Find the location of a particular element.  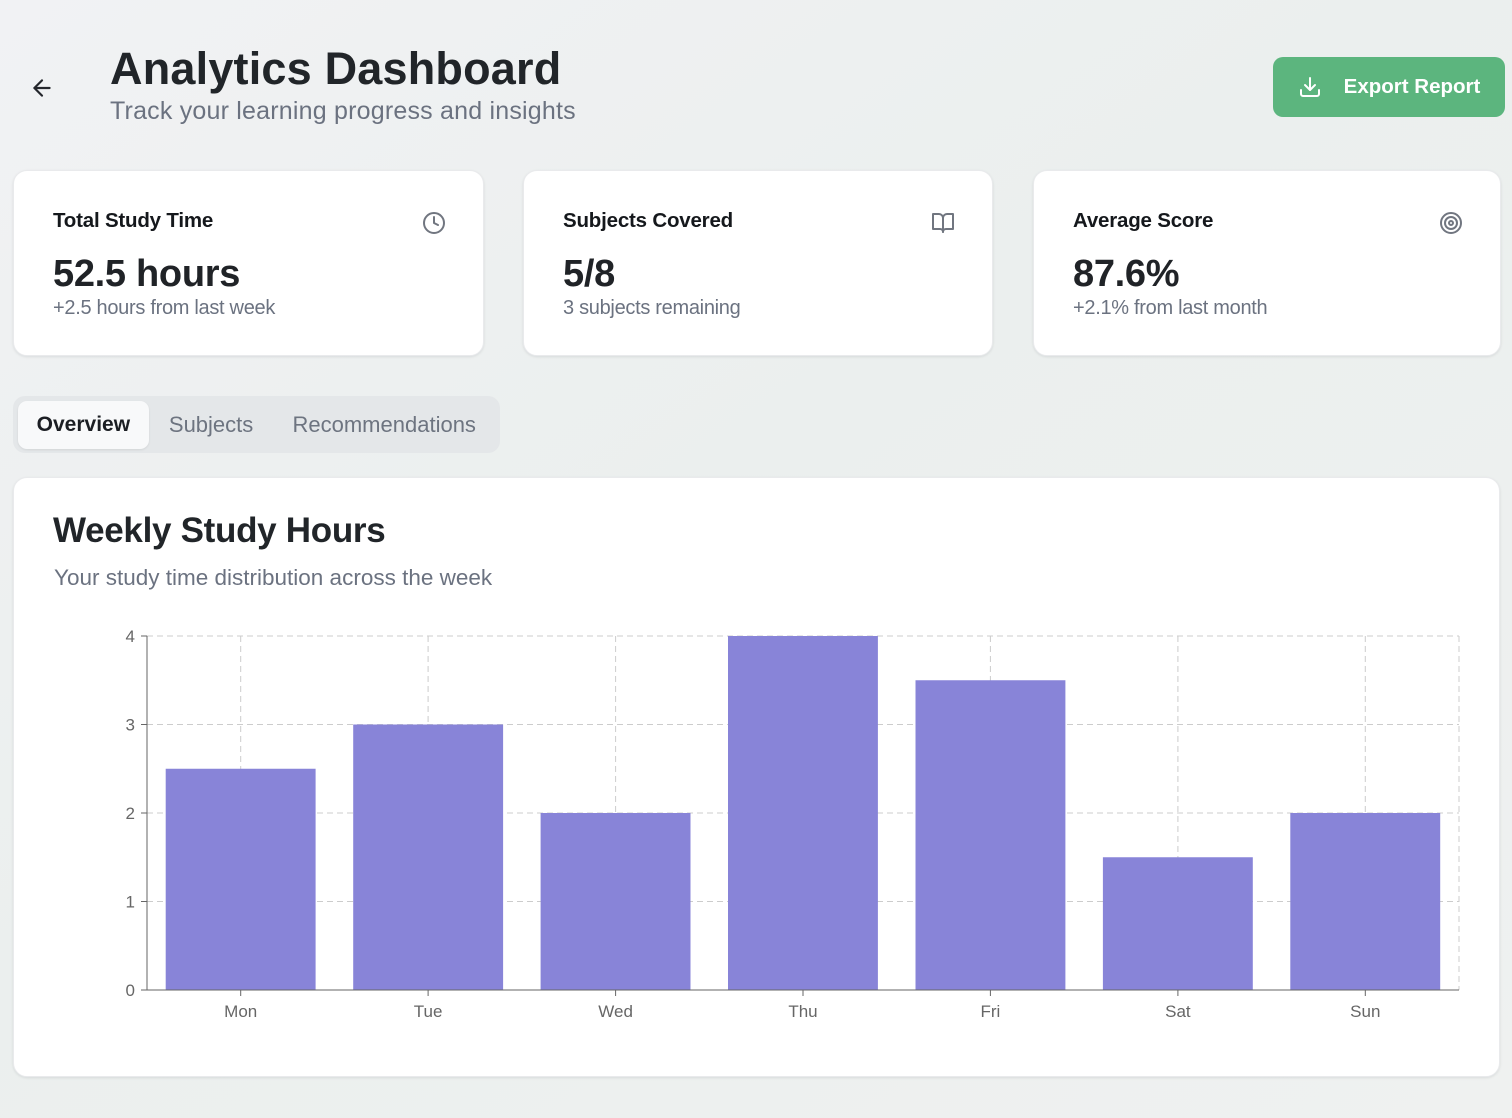

svg-text: 2 is located at coordinates (130, 813).